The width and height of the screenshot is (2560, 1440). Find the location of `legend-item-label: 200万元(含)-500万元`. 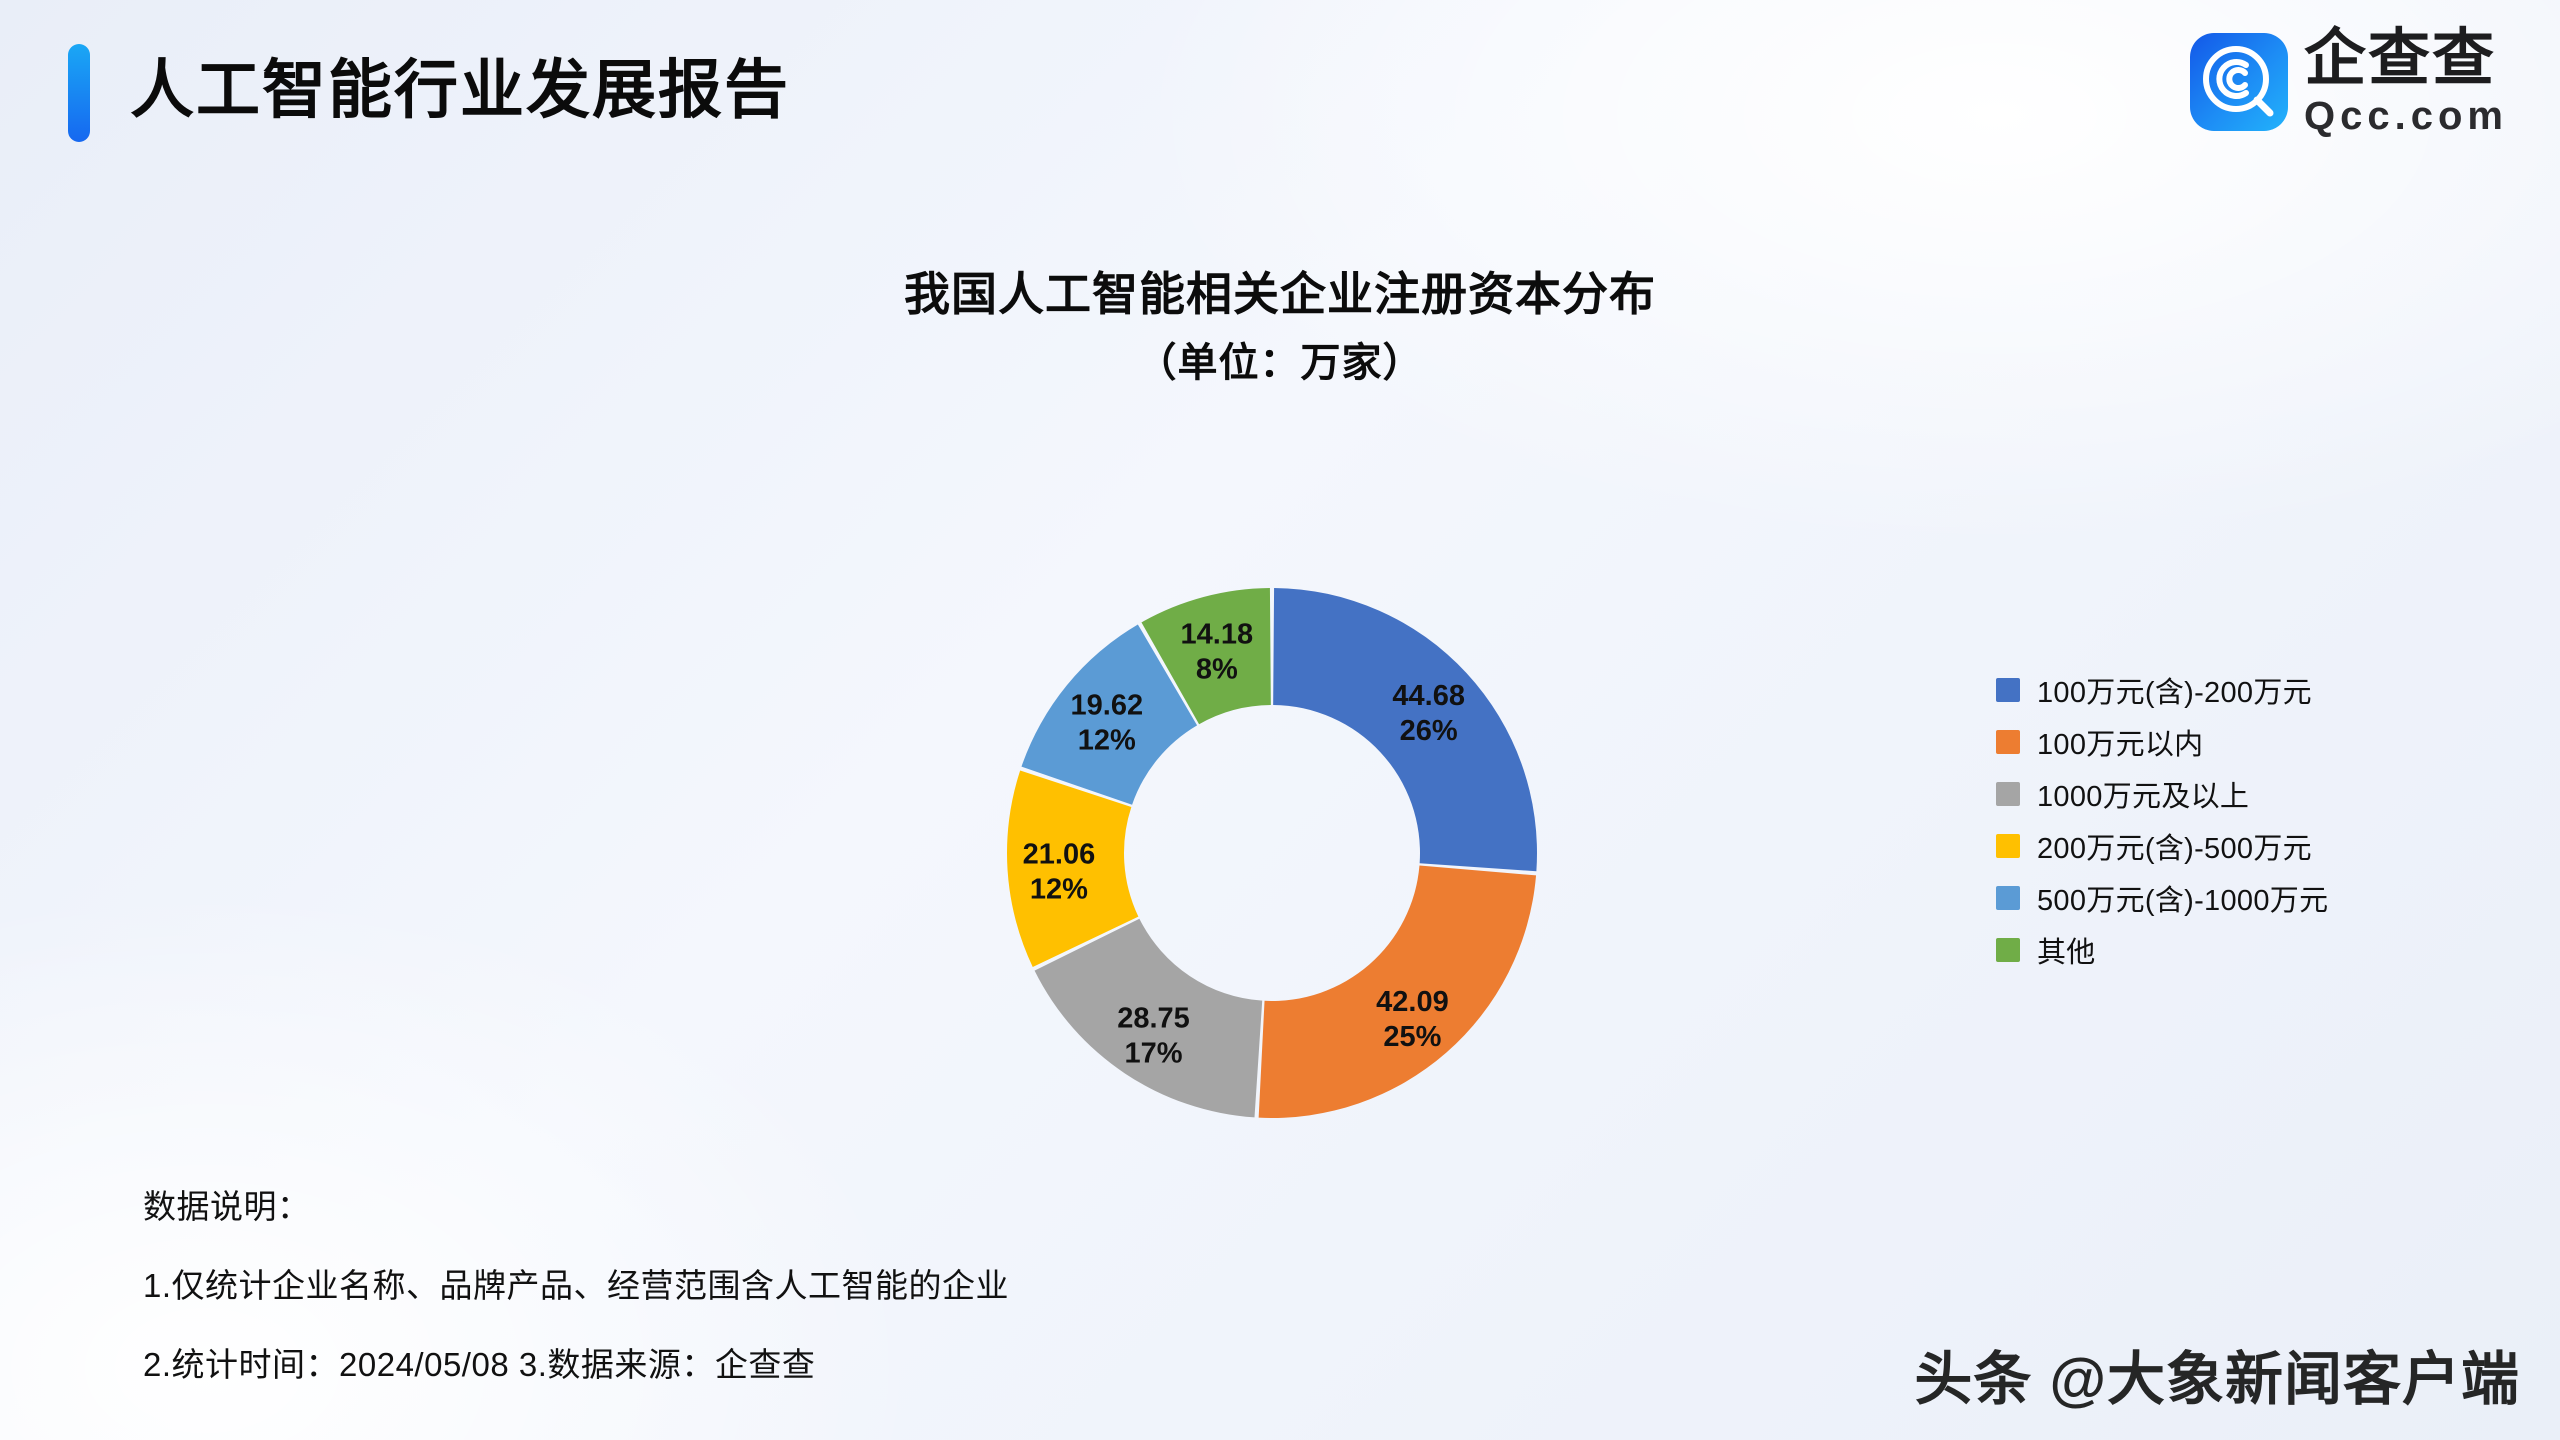

legend-item-label: 200万元(含)-500万元 is located at coordinates (2174, 848).